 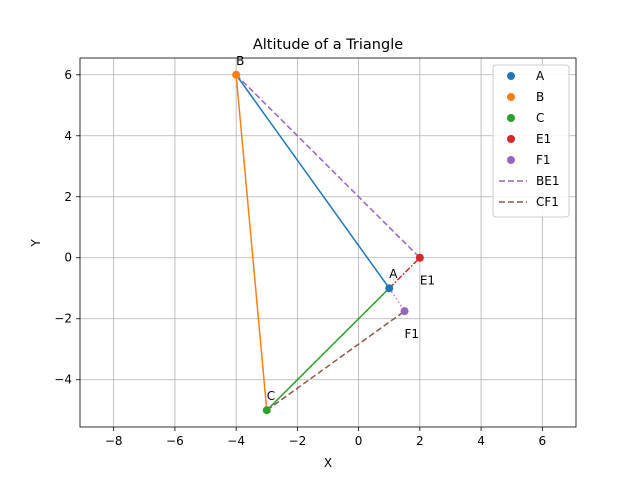 I want to click on legend-label-a: A, so click(x=540, y=76).